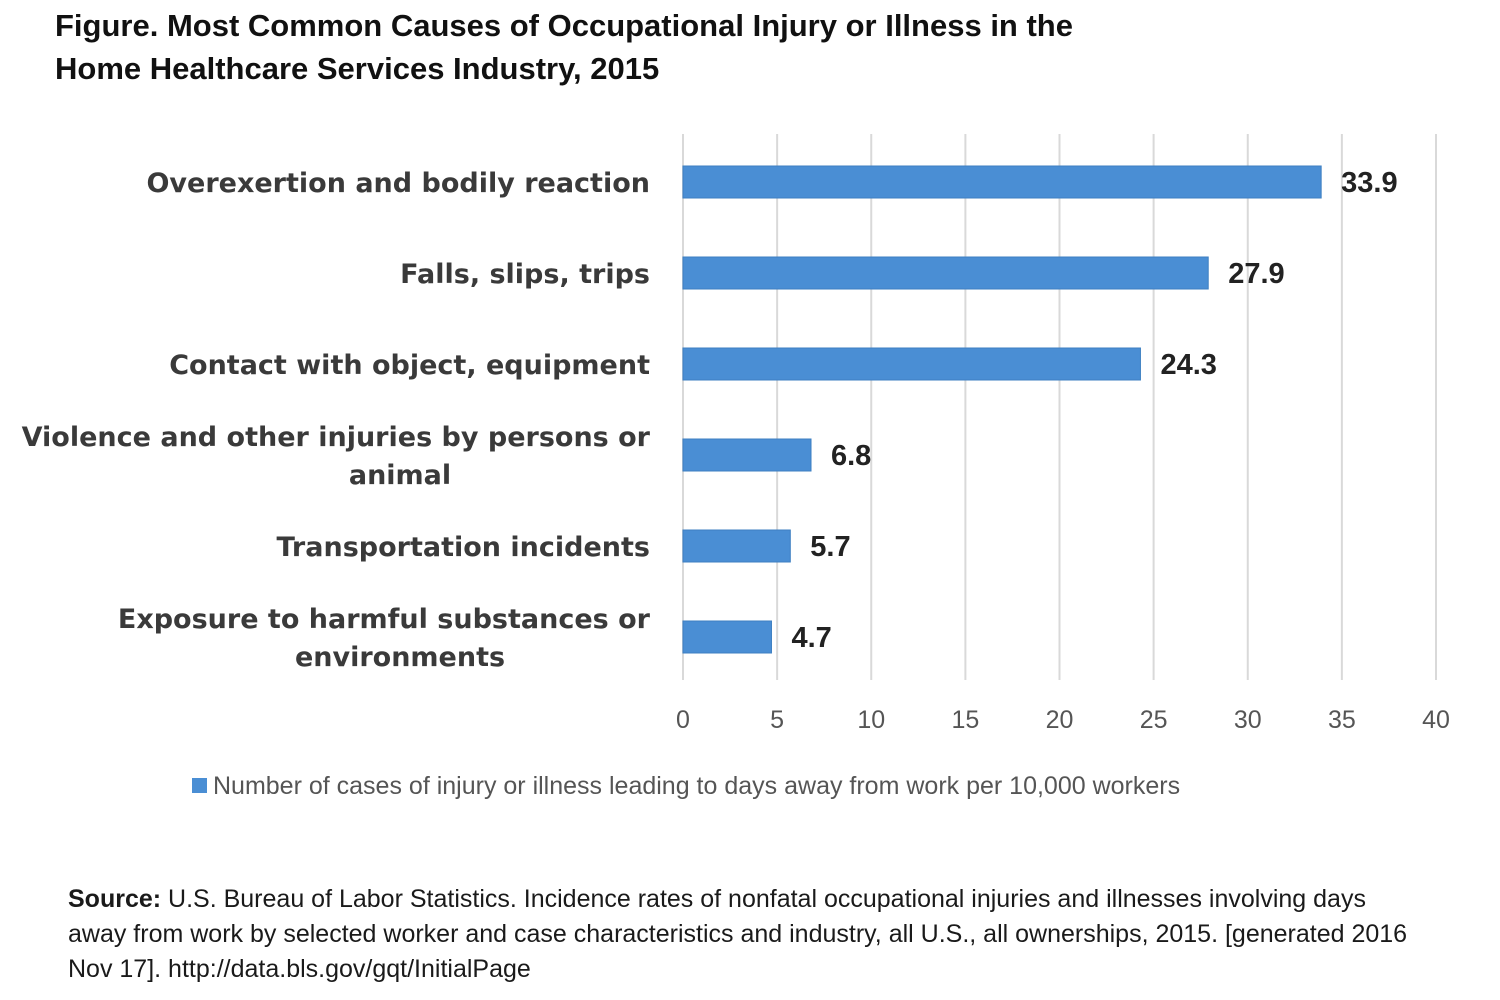 This screenshot has width=1500, height=1000. Describe the element at coordinates (1436, 720) in the screenshot. I see `x-tick-label-40: 40` at that location.